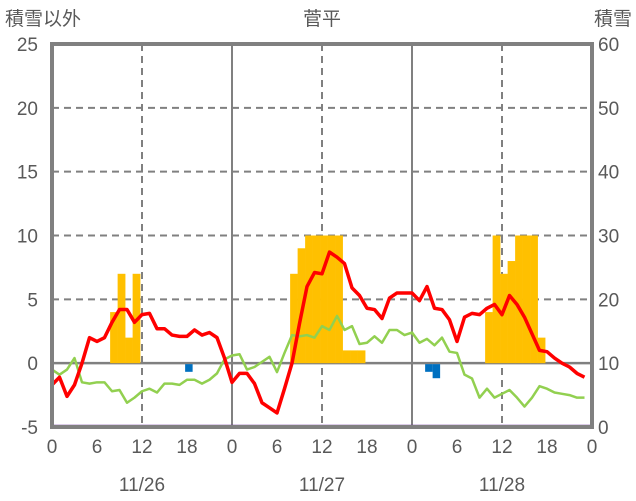 This screenshot has width=636, height=501. What do you see at coordinates (608, 45) in the screenshot?
I see `right-tick-label: 60` at bounding box center [608, 45].